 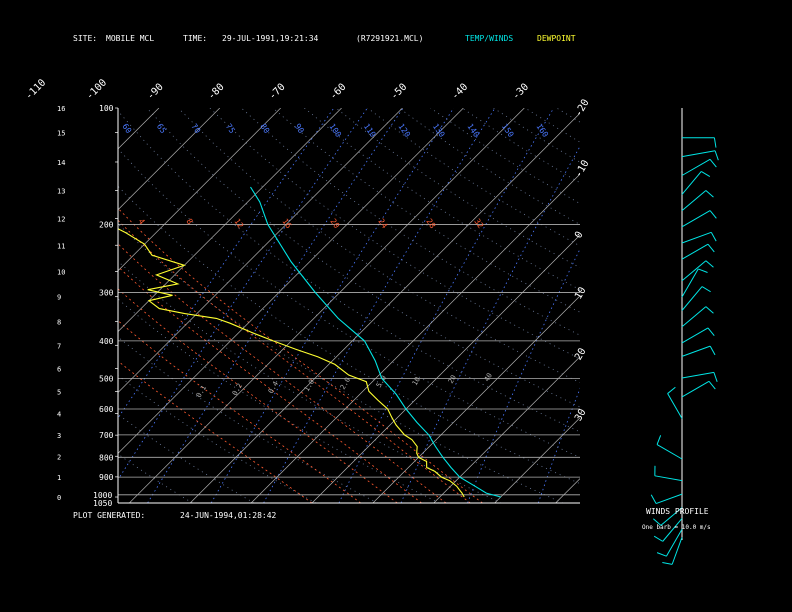 What do you see at coordinates (61, 133) in the screenshot?
I see `height-tick-label: 15` at bounding box center [61, 133].